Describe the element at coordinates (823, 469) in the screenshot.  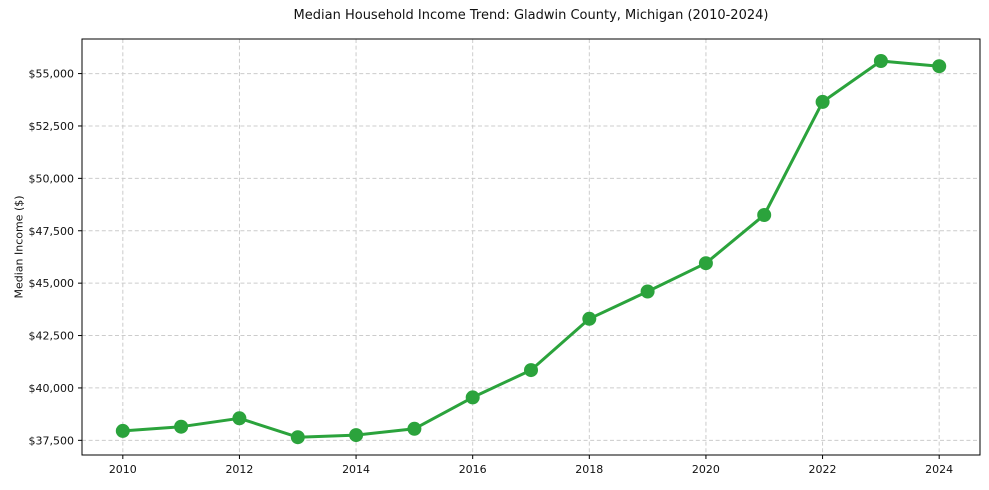
I see `x-tick-label: 2022` at that location.